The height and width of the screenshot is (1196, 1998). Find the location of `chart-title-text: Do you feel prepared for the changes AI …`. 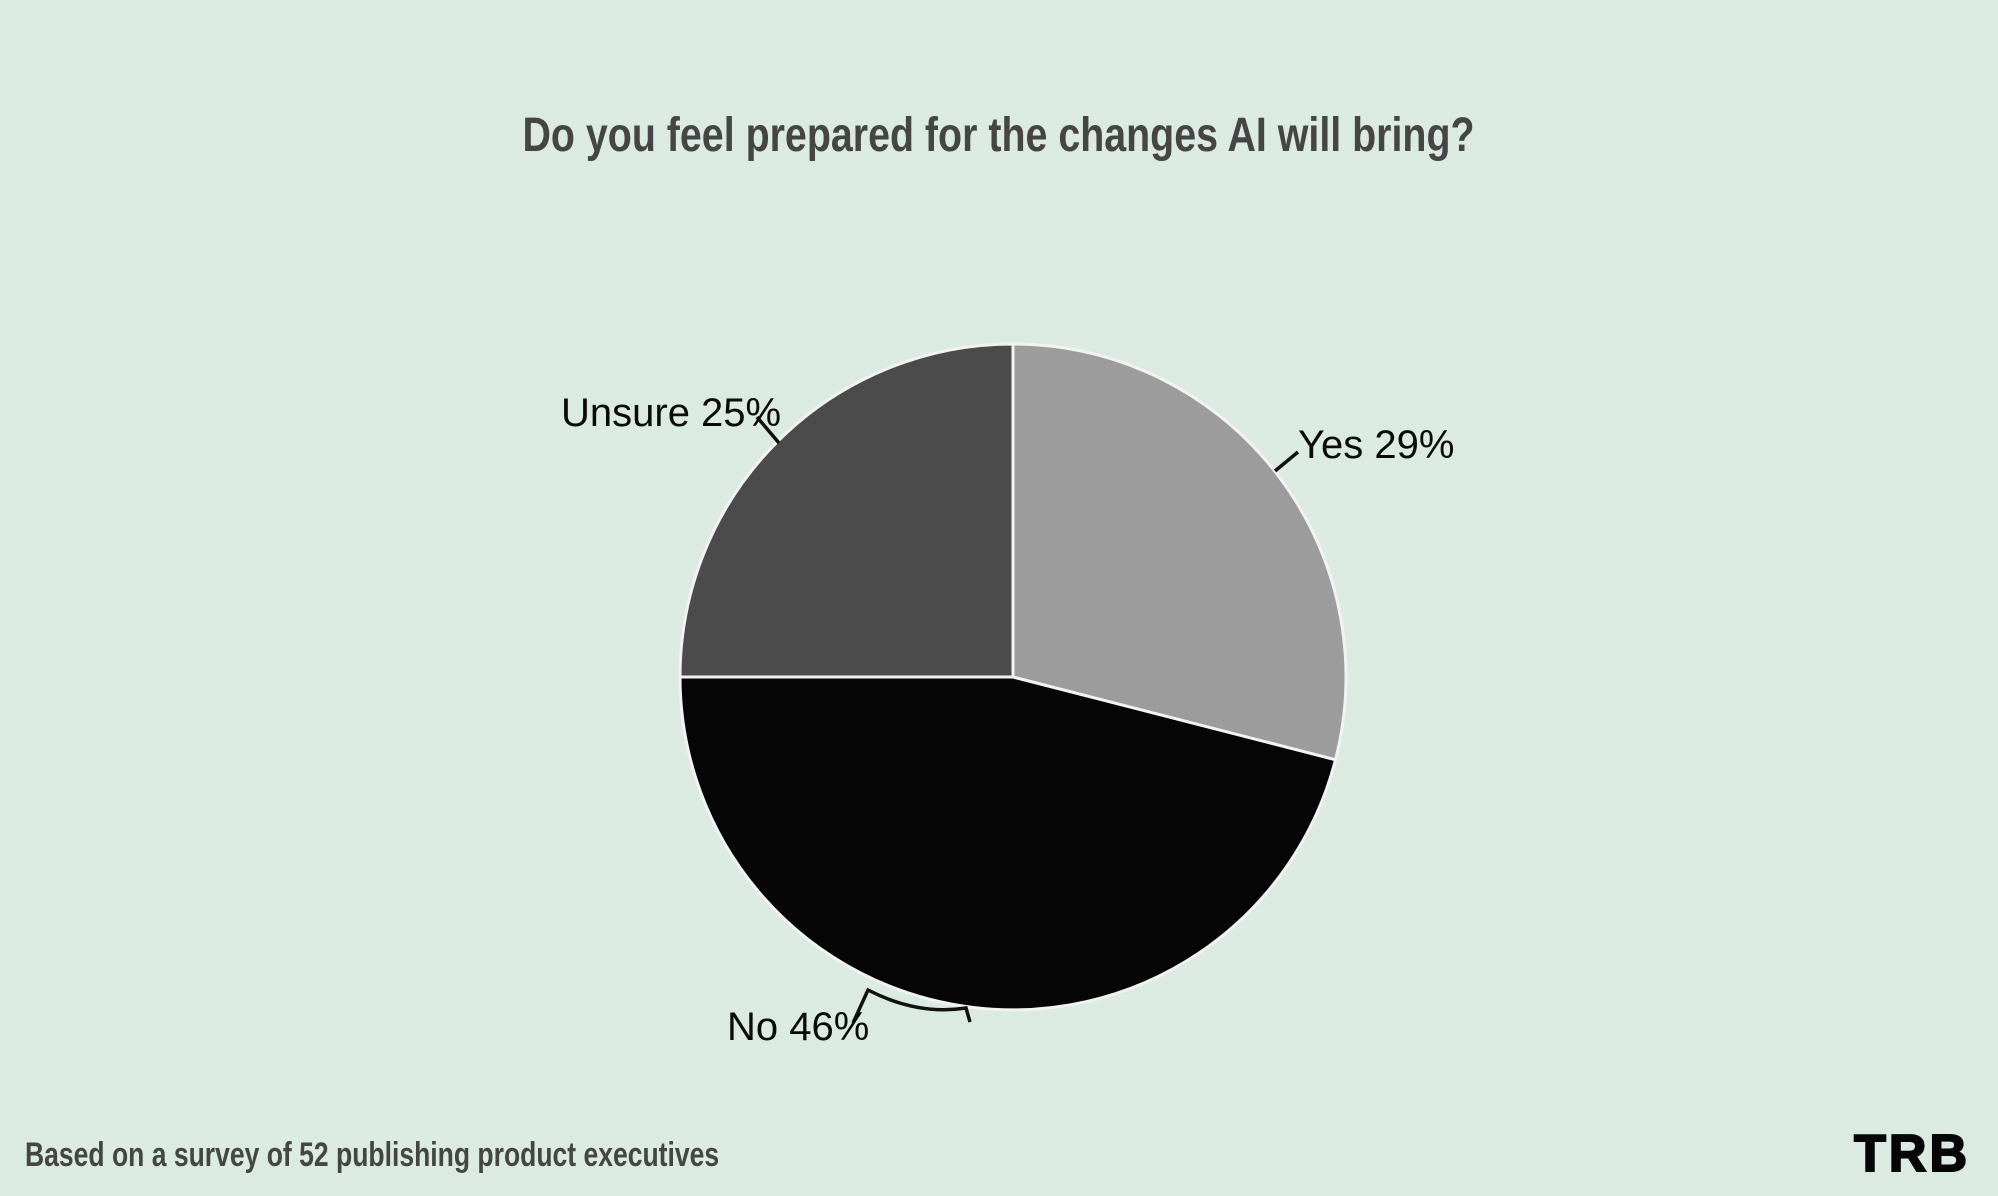

chart-title-text: Do you feel prepared for the changes AI … is located at coordinates (999, 135).